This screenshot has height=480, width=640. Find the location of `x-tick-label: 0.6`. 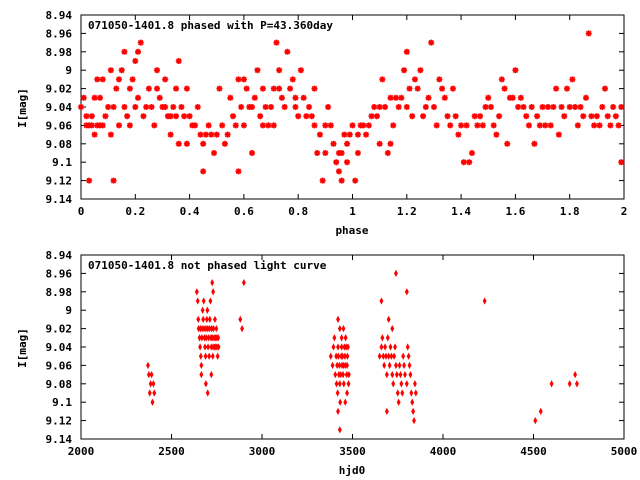

x-tick-label: 0.6 is located at coordinates (244, 211).